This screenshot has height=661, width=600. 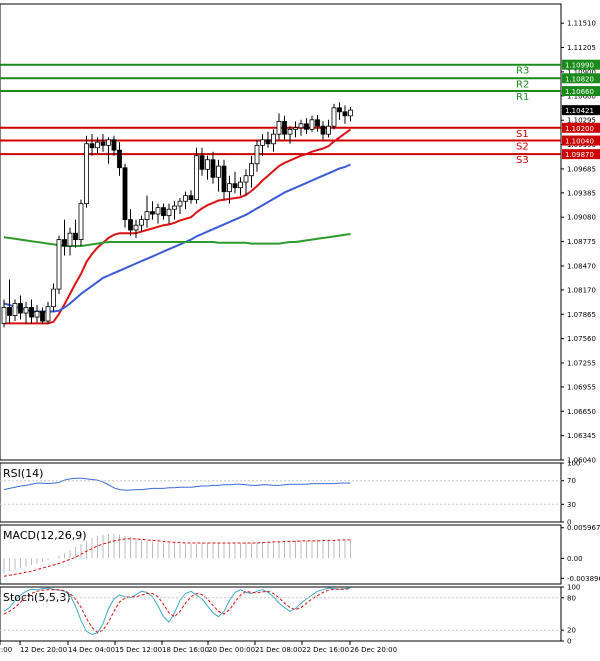 I want to click on level-name-r3: R3, so click(x=522, y=71).